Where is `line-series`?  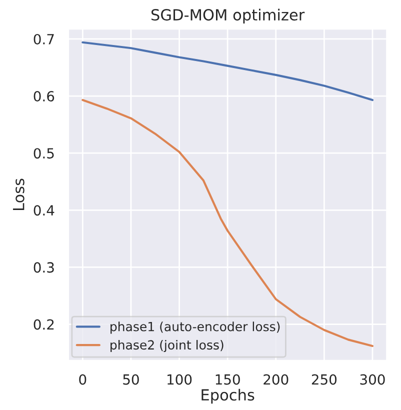
line-series is located at coordinates (228, 71).